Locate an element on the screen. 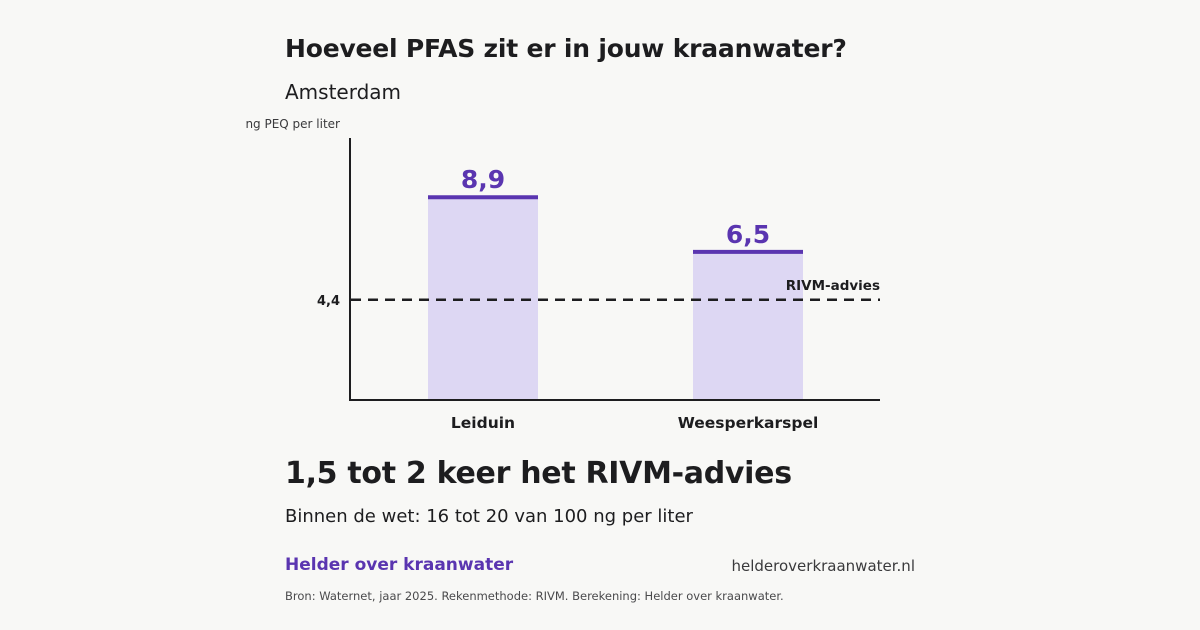 Image resolution: width=1200 pixels, height=630 pixels. site-url: helderoverkraanwater.nl is located at coordinates (823, 566).